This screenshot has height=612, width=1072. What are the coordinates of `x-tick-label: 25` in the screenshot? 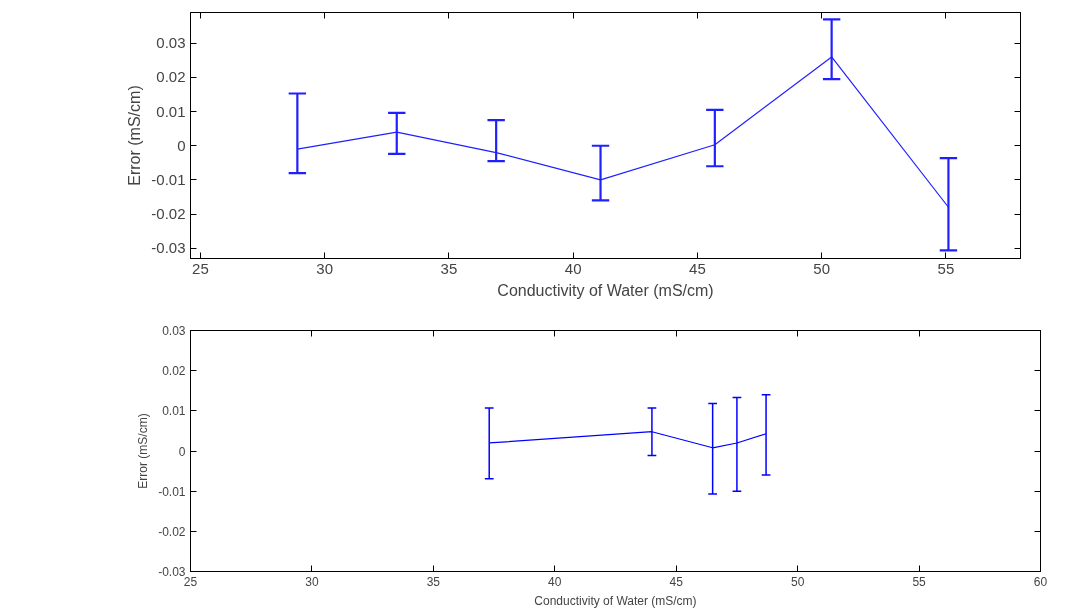 It's located at (200, 268).